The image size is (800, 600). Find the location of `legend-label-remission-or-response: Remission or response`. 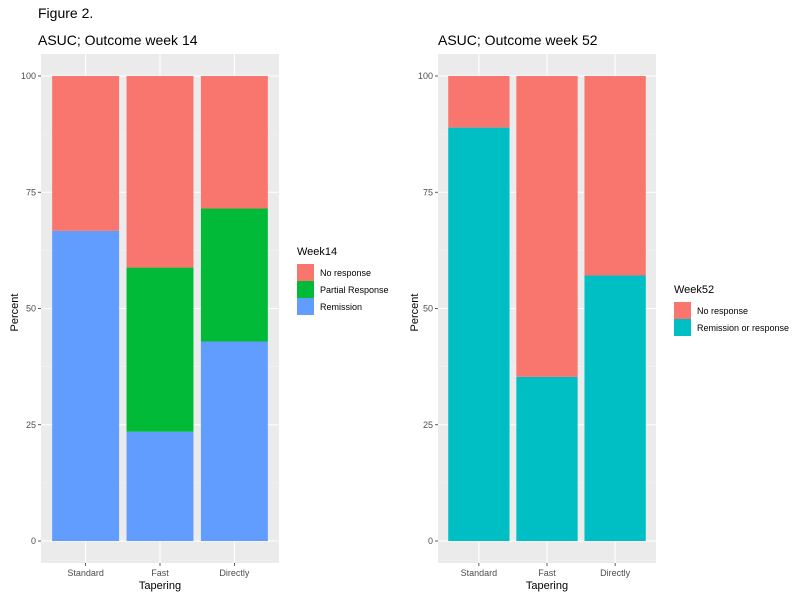

legend-label-remission-or-response: Remission or response is located at coordinates (743, 328).